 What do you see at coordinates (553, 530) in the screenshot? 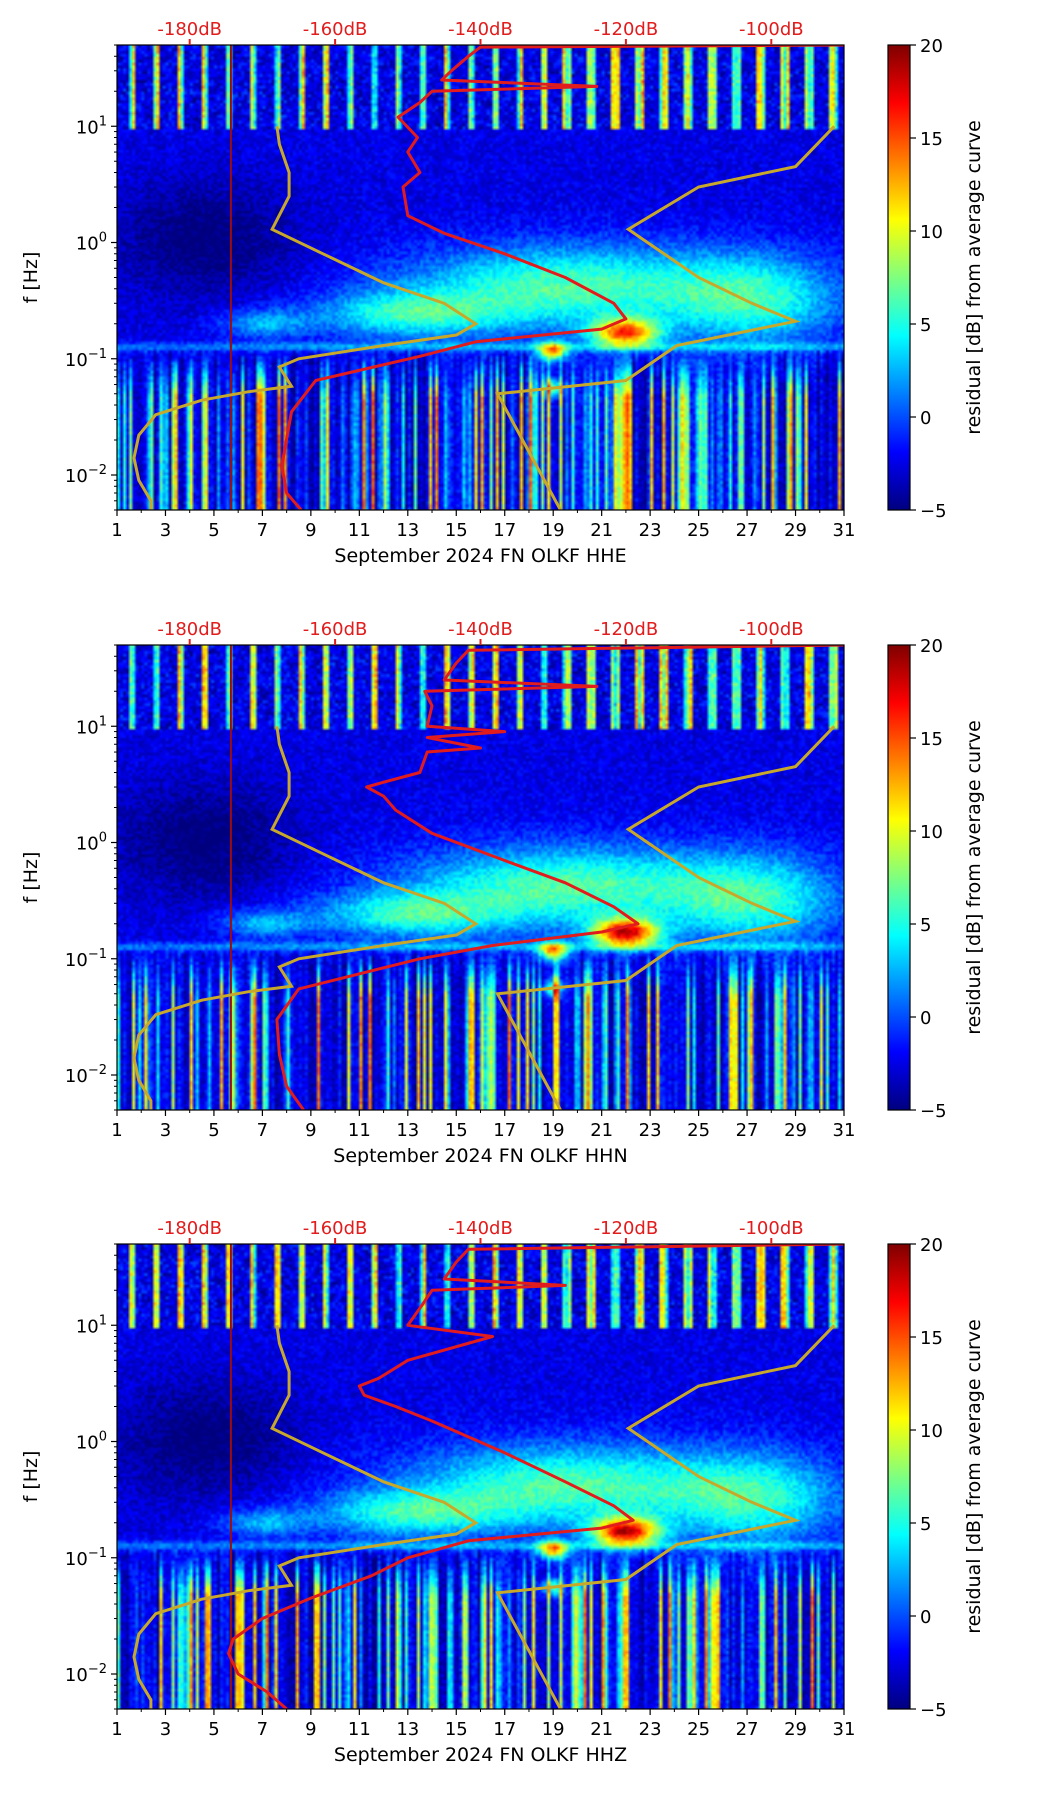
I see `x-tick-label: 19` at bounding box center [553, 530].